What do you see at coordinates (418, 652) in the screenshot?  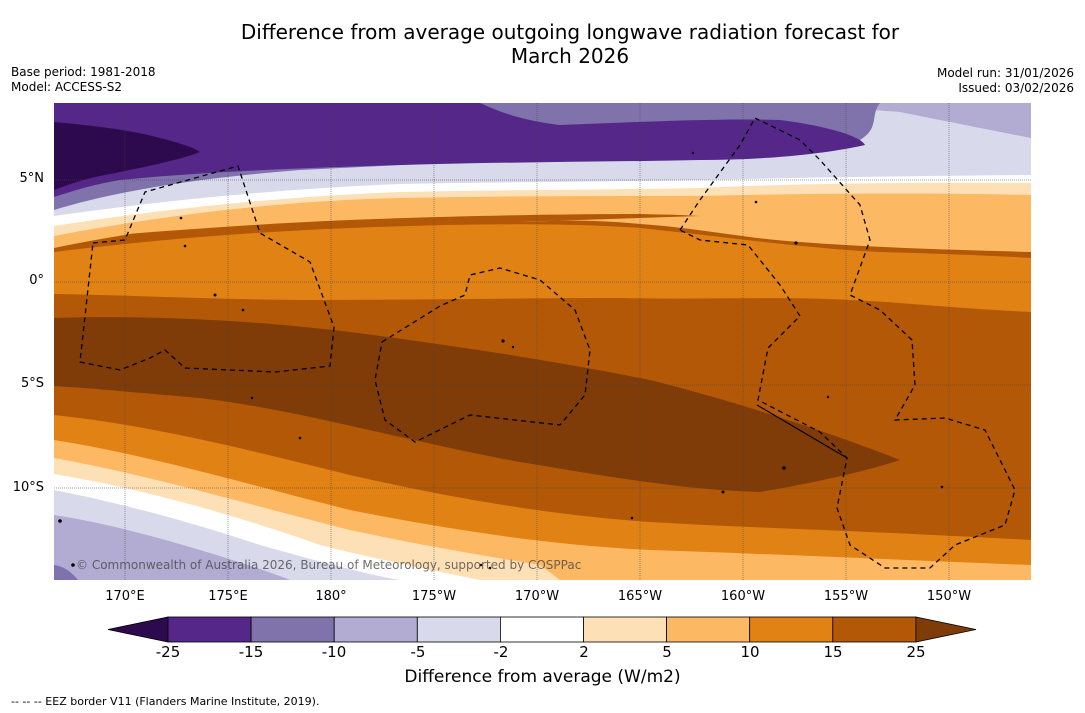 I see `colorbar-tick-label: -5` at bounding box center [418, 652].